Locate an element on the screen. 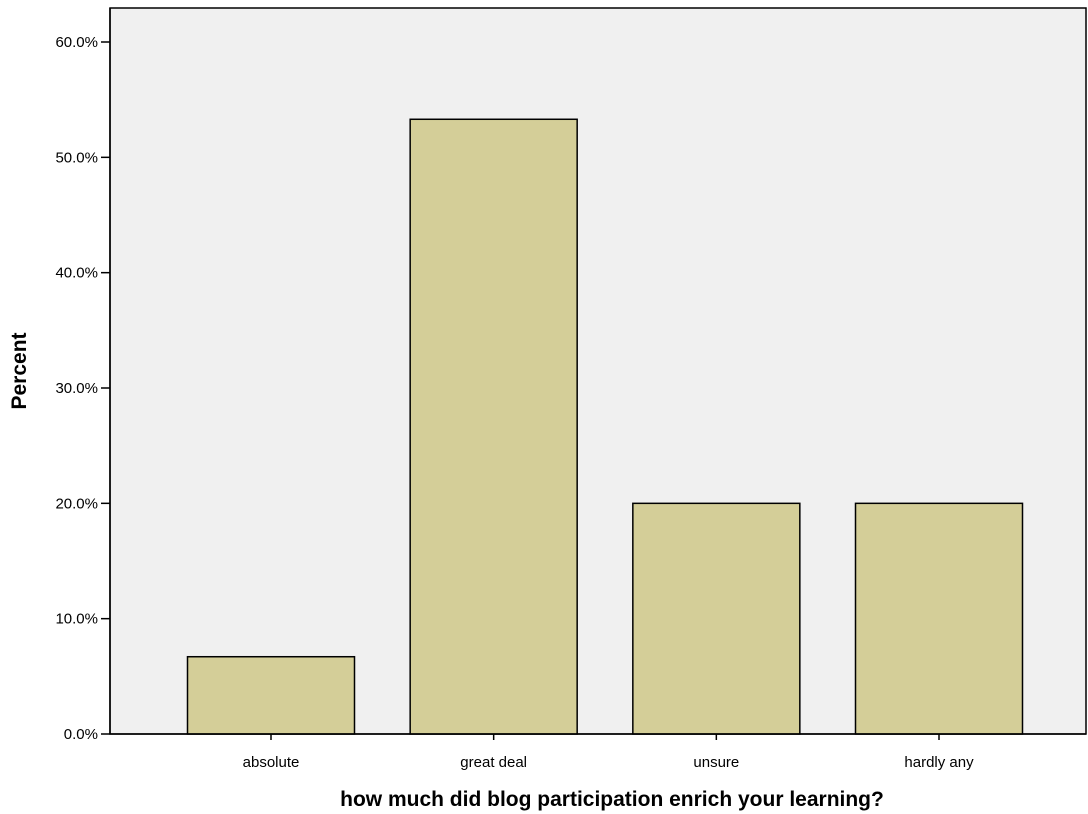 The height and width of the screenshot is (814, 1088). y-tick-label: 30.0% is located at coordinates (76, 388).